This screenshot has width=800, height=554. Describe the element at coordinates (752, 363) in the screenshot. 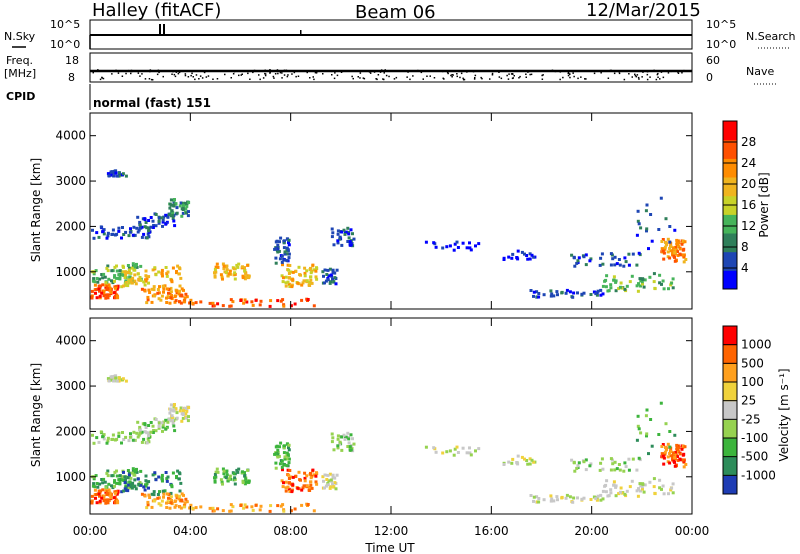

I see `velocity-colorbar-tick-label: 500` at that location.